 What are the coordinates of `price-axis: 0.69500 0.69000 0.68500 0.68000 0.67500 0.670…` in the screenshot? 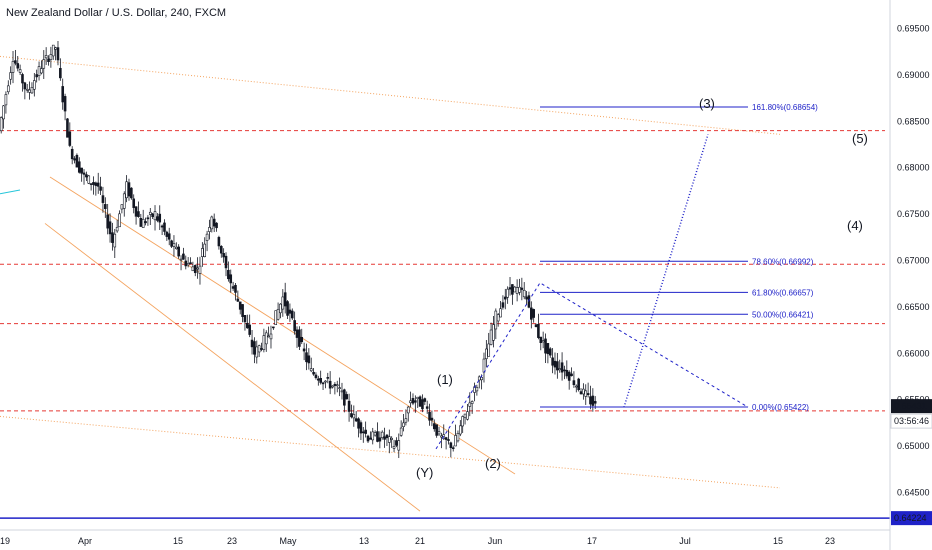 It's located at (910, 275).